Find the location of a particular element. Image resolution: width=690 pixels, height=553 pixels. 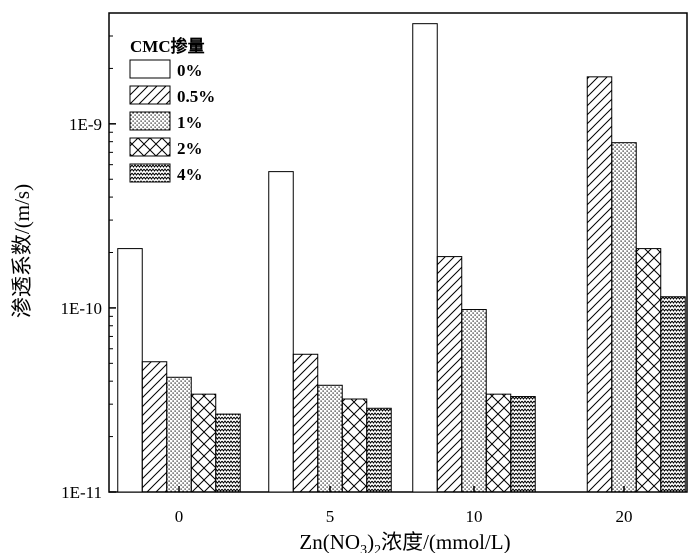

legend-label: 2% is located at coordinates (190, 148).